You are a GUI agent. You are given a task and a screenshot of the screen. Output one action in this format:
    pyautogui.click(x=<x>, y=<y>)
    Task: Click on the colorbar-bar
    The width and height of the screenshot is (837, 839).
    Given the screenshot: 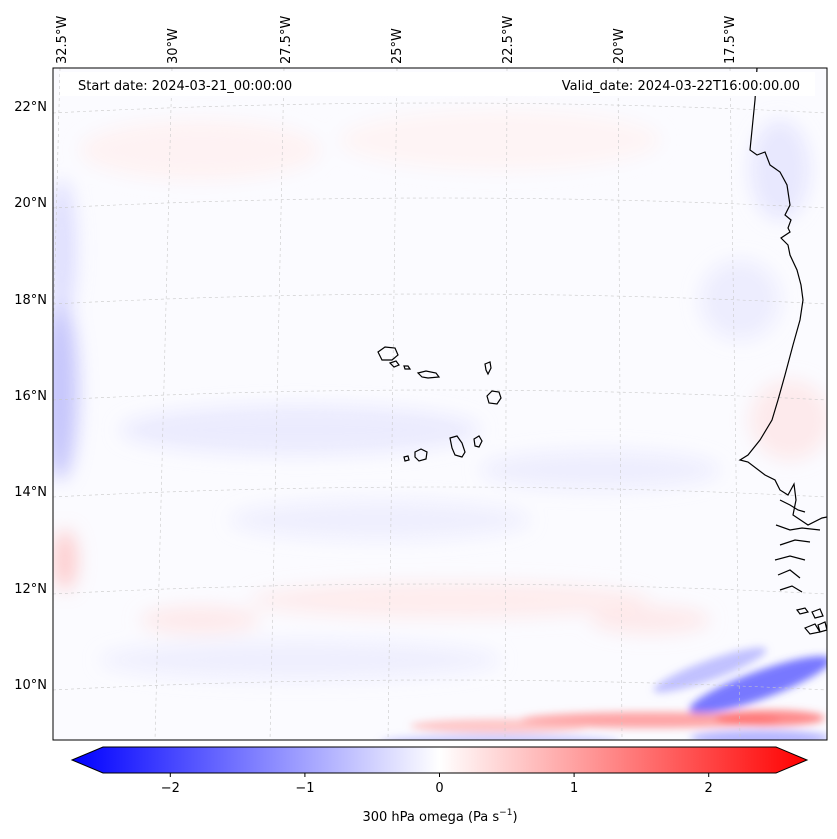 What is the action you would take?
    pyautogui.click(x=439, y=760)
    